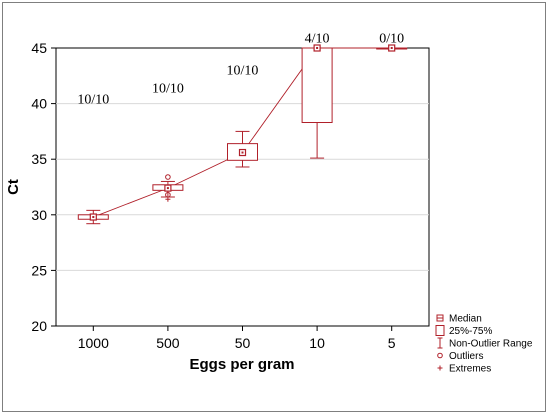 This screenshot has width=550, height=416. Describe the element at coordinates (470, 331) in the screenshot. I see `legend-label: 25%-75%` at that location.